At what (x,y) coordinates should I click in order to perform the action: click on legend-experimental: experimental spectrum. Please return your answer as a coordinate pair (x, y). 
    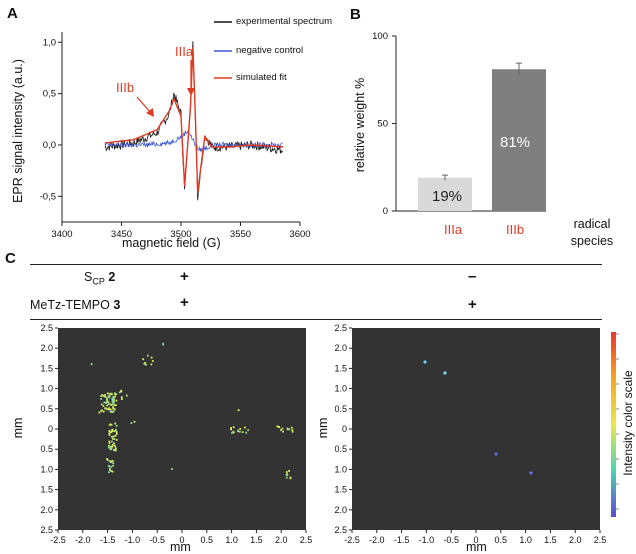
    Looking at the image, I should click on (284, 21).